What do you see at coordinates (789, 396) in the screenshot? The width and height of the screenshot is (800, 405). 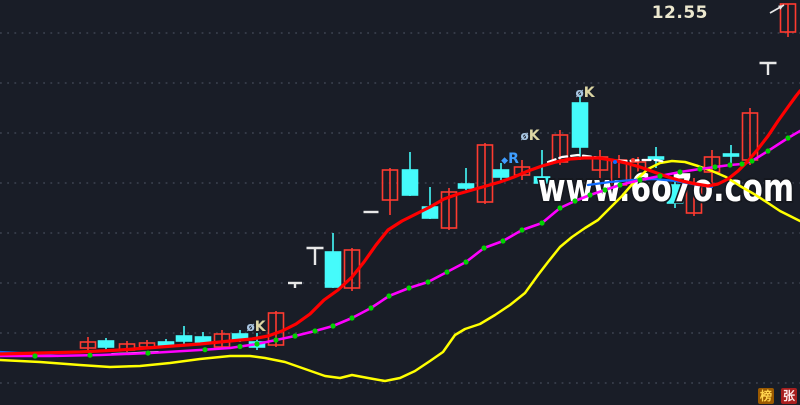 I see `rise-badge: 张` at bounding box center [789, 396].